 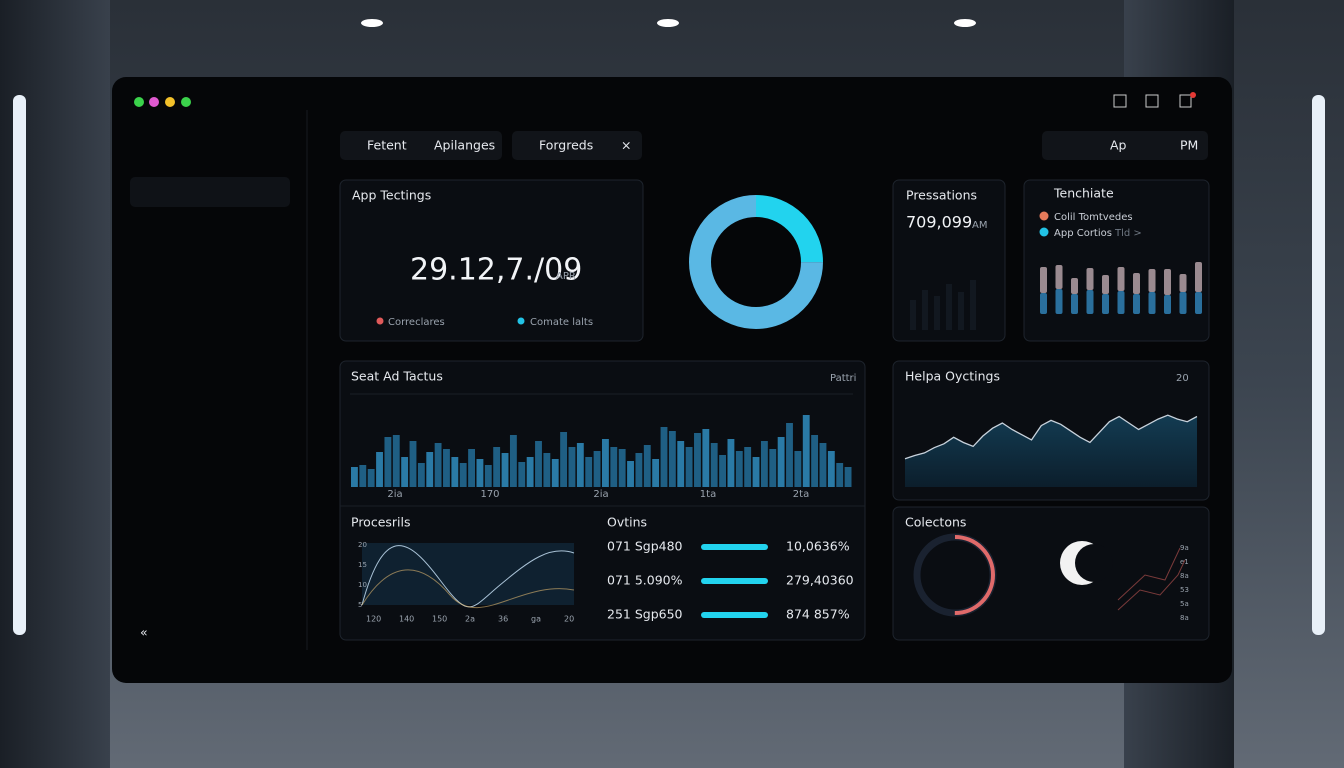 I want to click on legend: App Cortios, so click(x=1083, y=233).